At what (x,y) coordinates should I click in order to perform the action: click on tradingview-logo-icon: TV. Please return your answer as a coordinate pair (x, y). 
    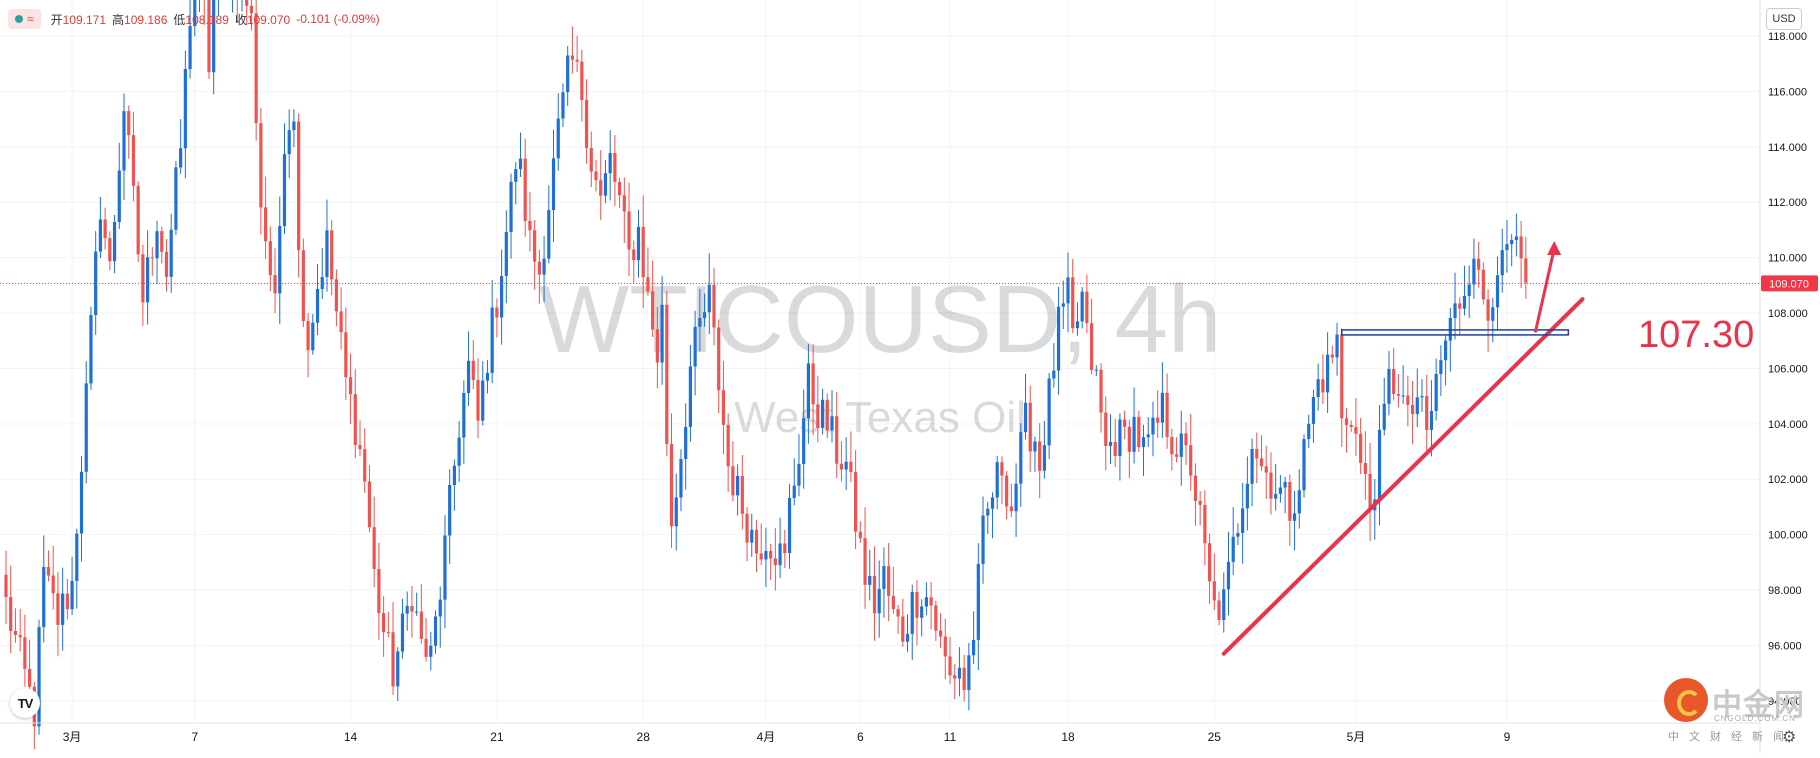
    Looking at the image, I should click on (25, 703).